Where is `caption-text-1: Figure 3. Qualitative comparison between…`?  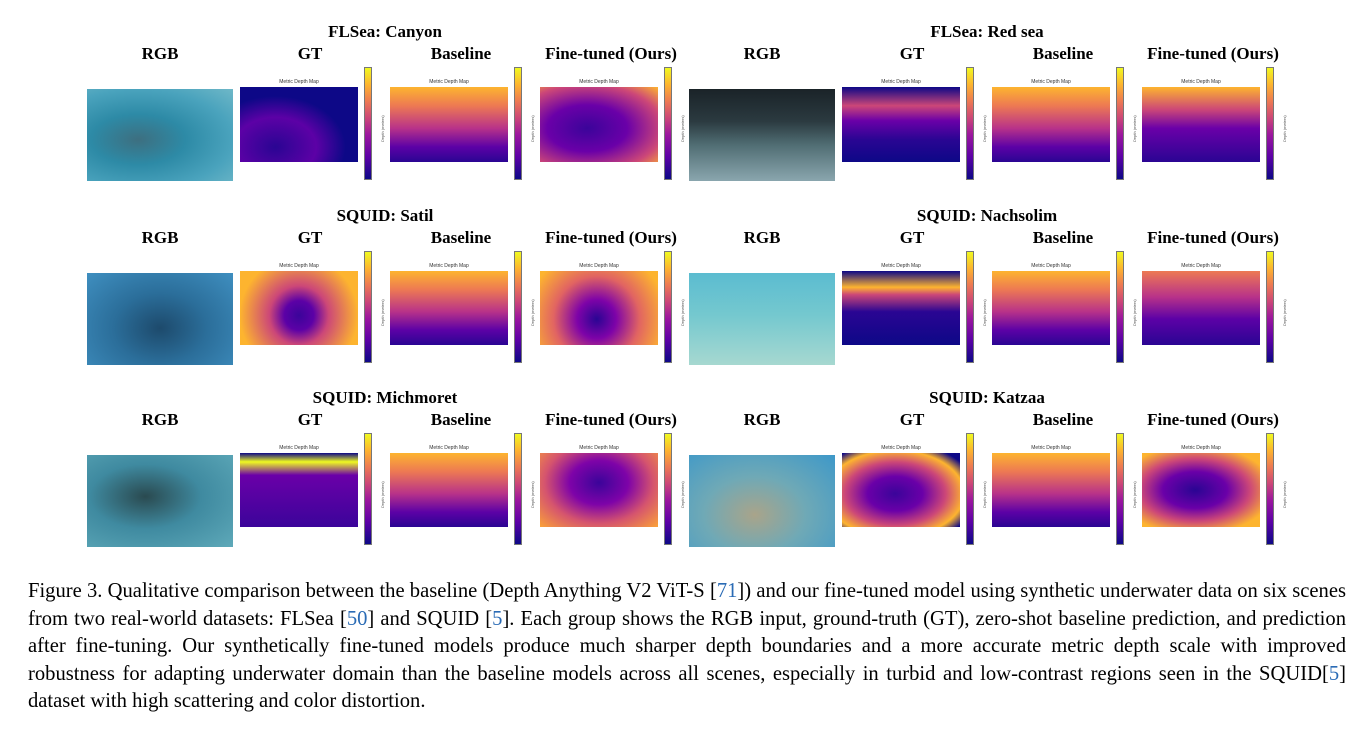 caption-text-1: Figure 3. Qualitative comparison between… is located at coordinates (372, 591).